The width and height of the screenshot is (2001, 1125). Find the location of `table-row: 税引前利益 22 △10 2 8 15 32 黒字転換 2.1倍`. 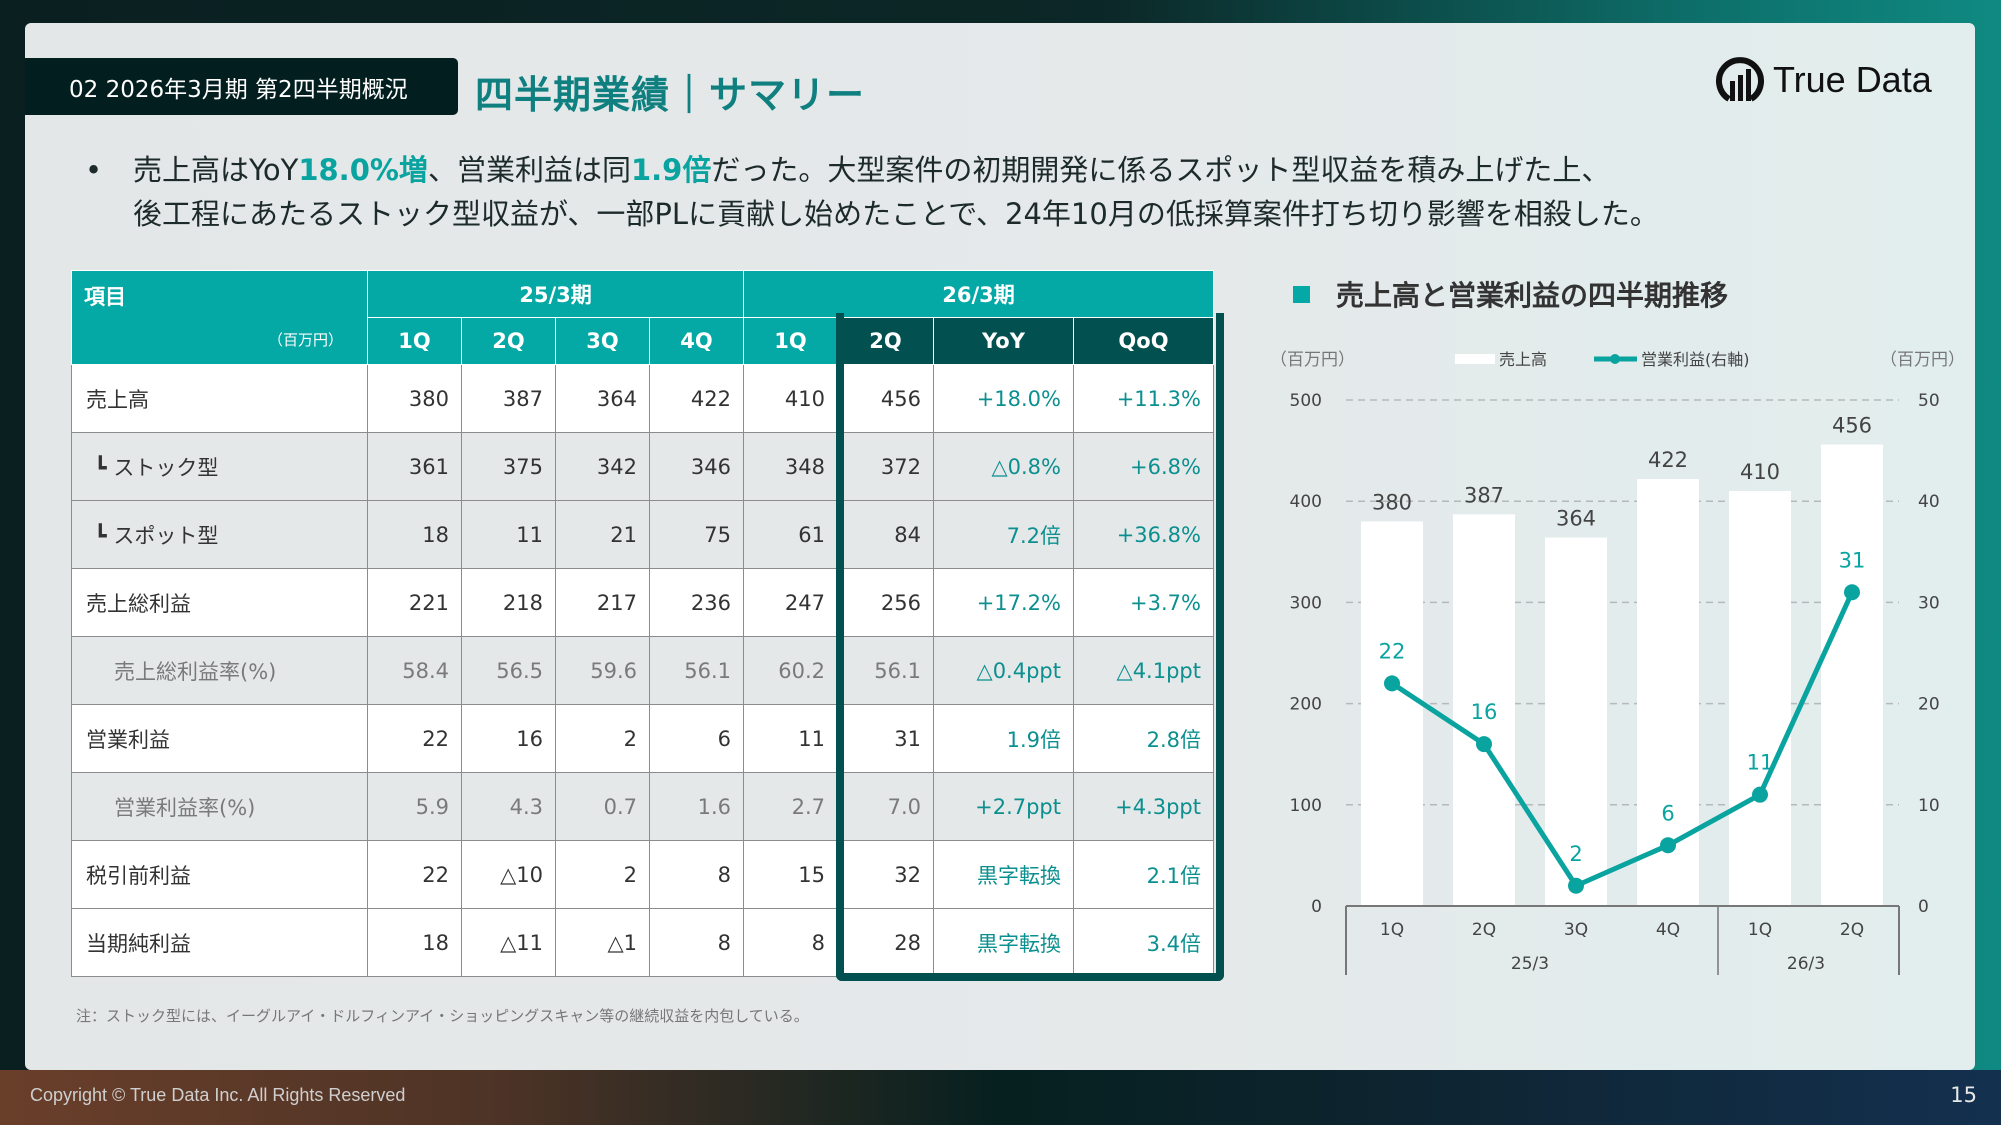

table-row: 税引前利益 22 △10 2 8 15 32 黒字転換 2.1倍 is located at coordinates (642, 874).